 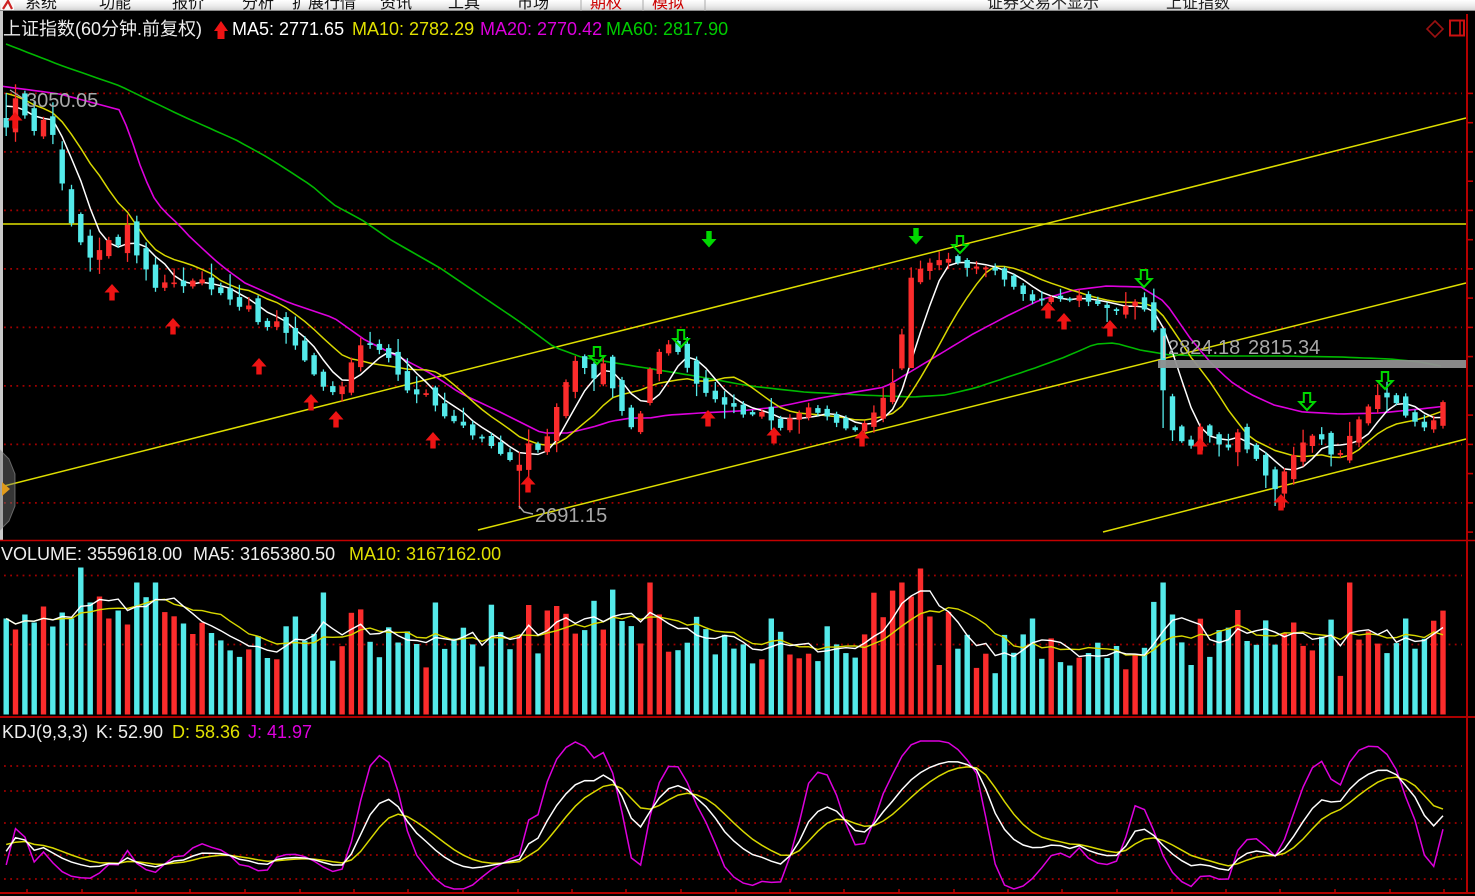 I want to click on svg-text: 2691.15, so click(x=571, y=516).